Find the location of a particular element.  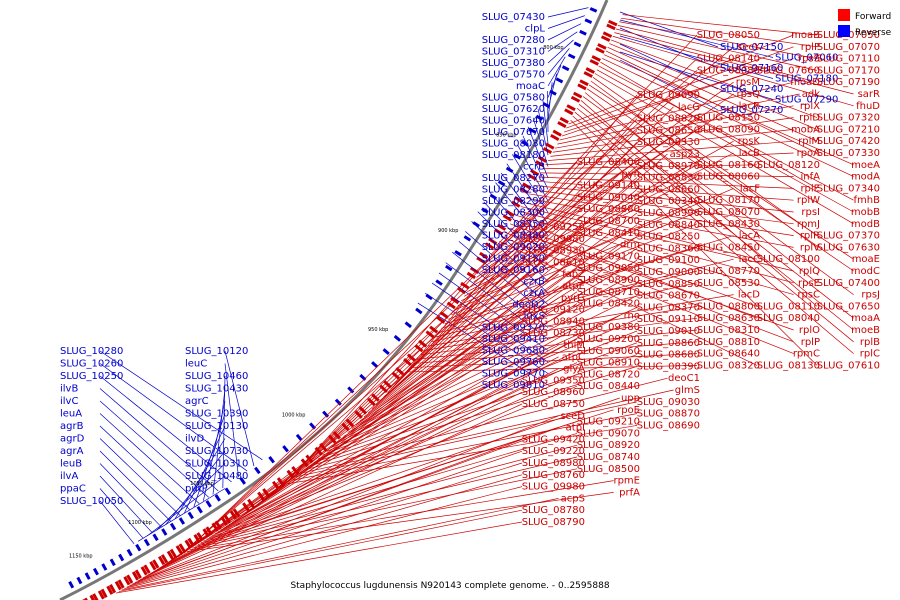

forward-gene-label: SLUG_08140 is located at coordinates (728, 59).